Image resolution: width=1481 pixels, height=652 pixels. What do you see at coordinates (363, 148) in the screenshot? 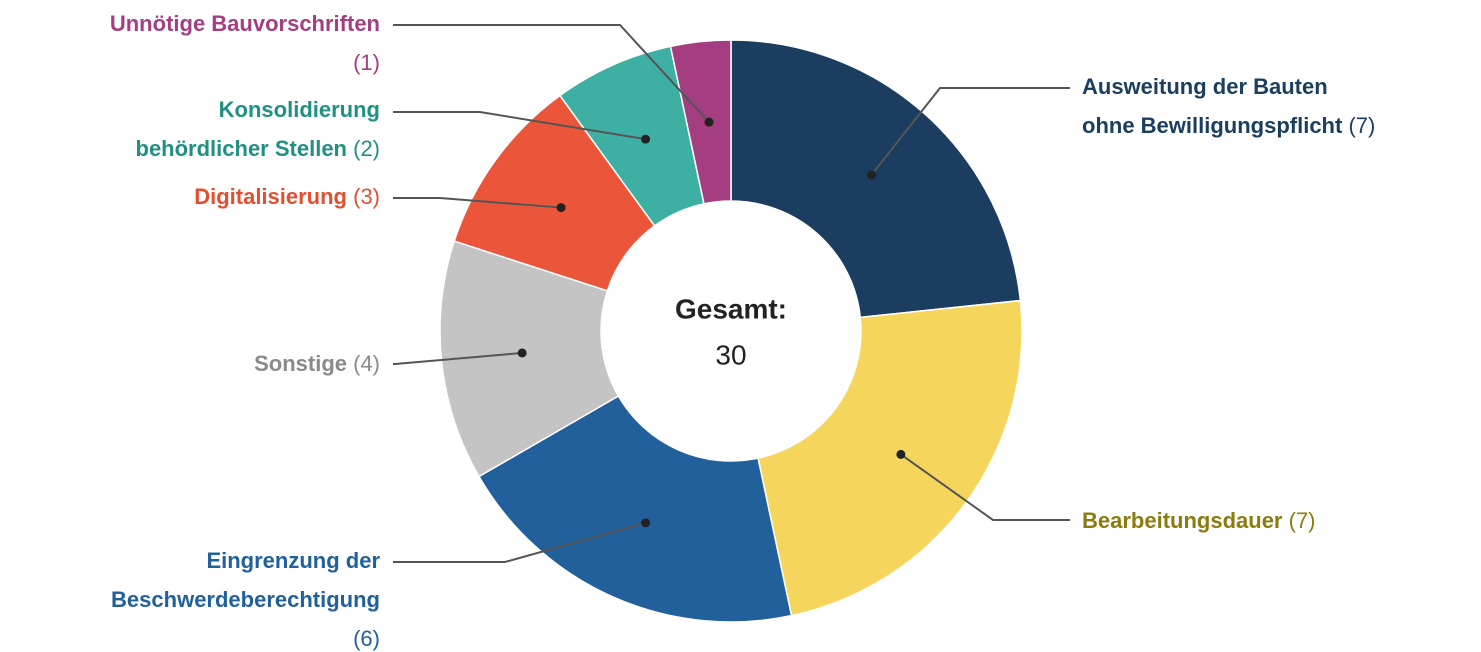
I see `value-label: (2)` at bounding box center [363, 148].